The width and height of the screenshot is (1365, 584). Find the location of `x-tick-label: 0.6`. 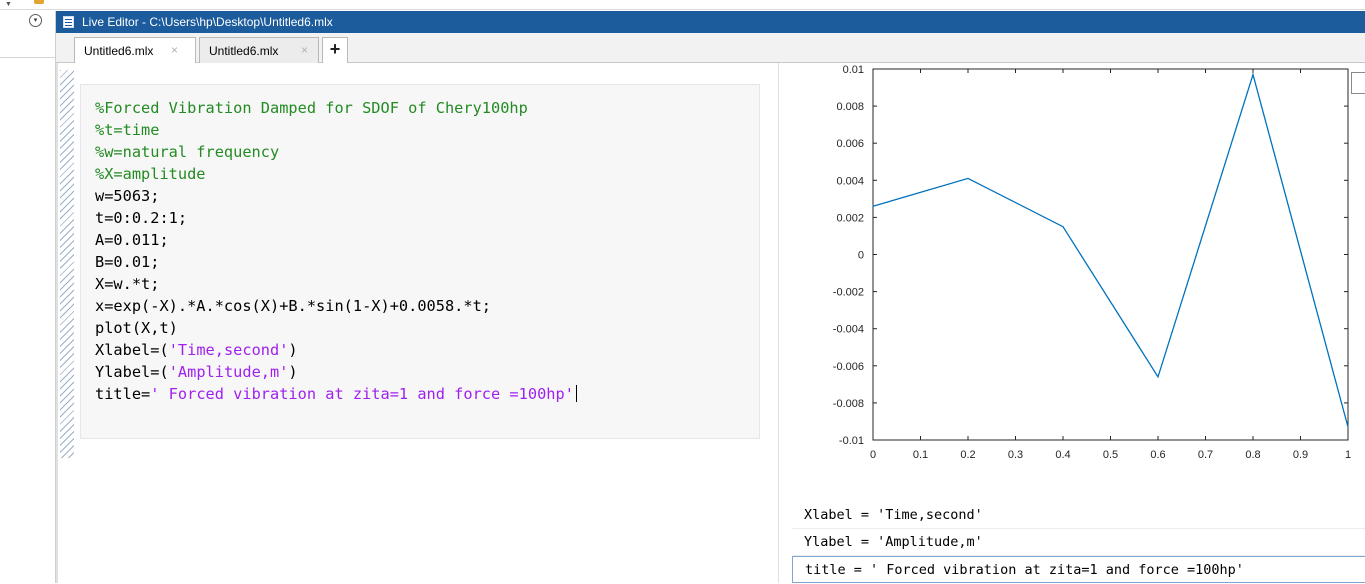

x-tick-label: 0.6 is located at coordinates (1157, 455).